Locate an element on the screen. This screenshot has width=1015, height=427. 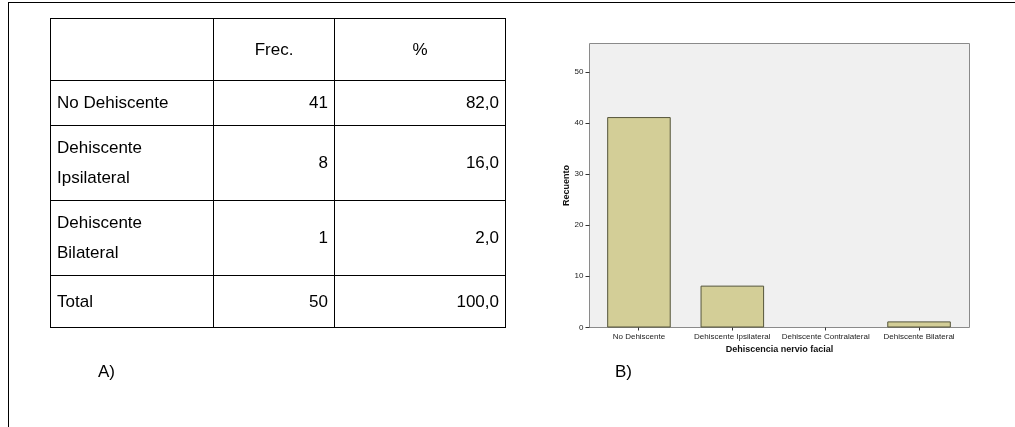
category-label: No Dehiscente is located at coordinates (132, 103).